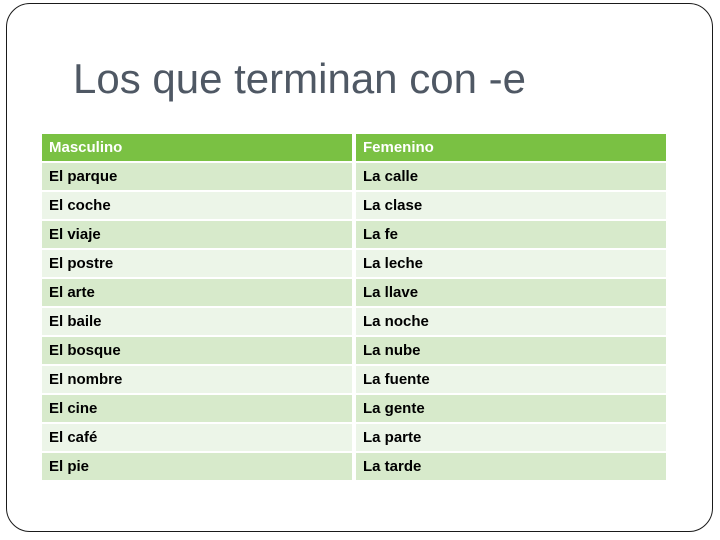 The width and height of the screenshot is (720, 540). I want to click on header-cell-femenino: Femenino, so click(511, 147).